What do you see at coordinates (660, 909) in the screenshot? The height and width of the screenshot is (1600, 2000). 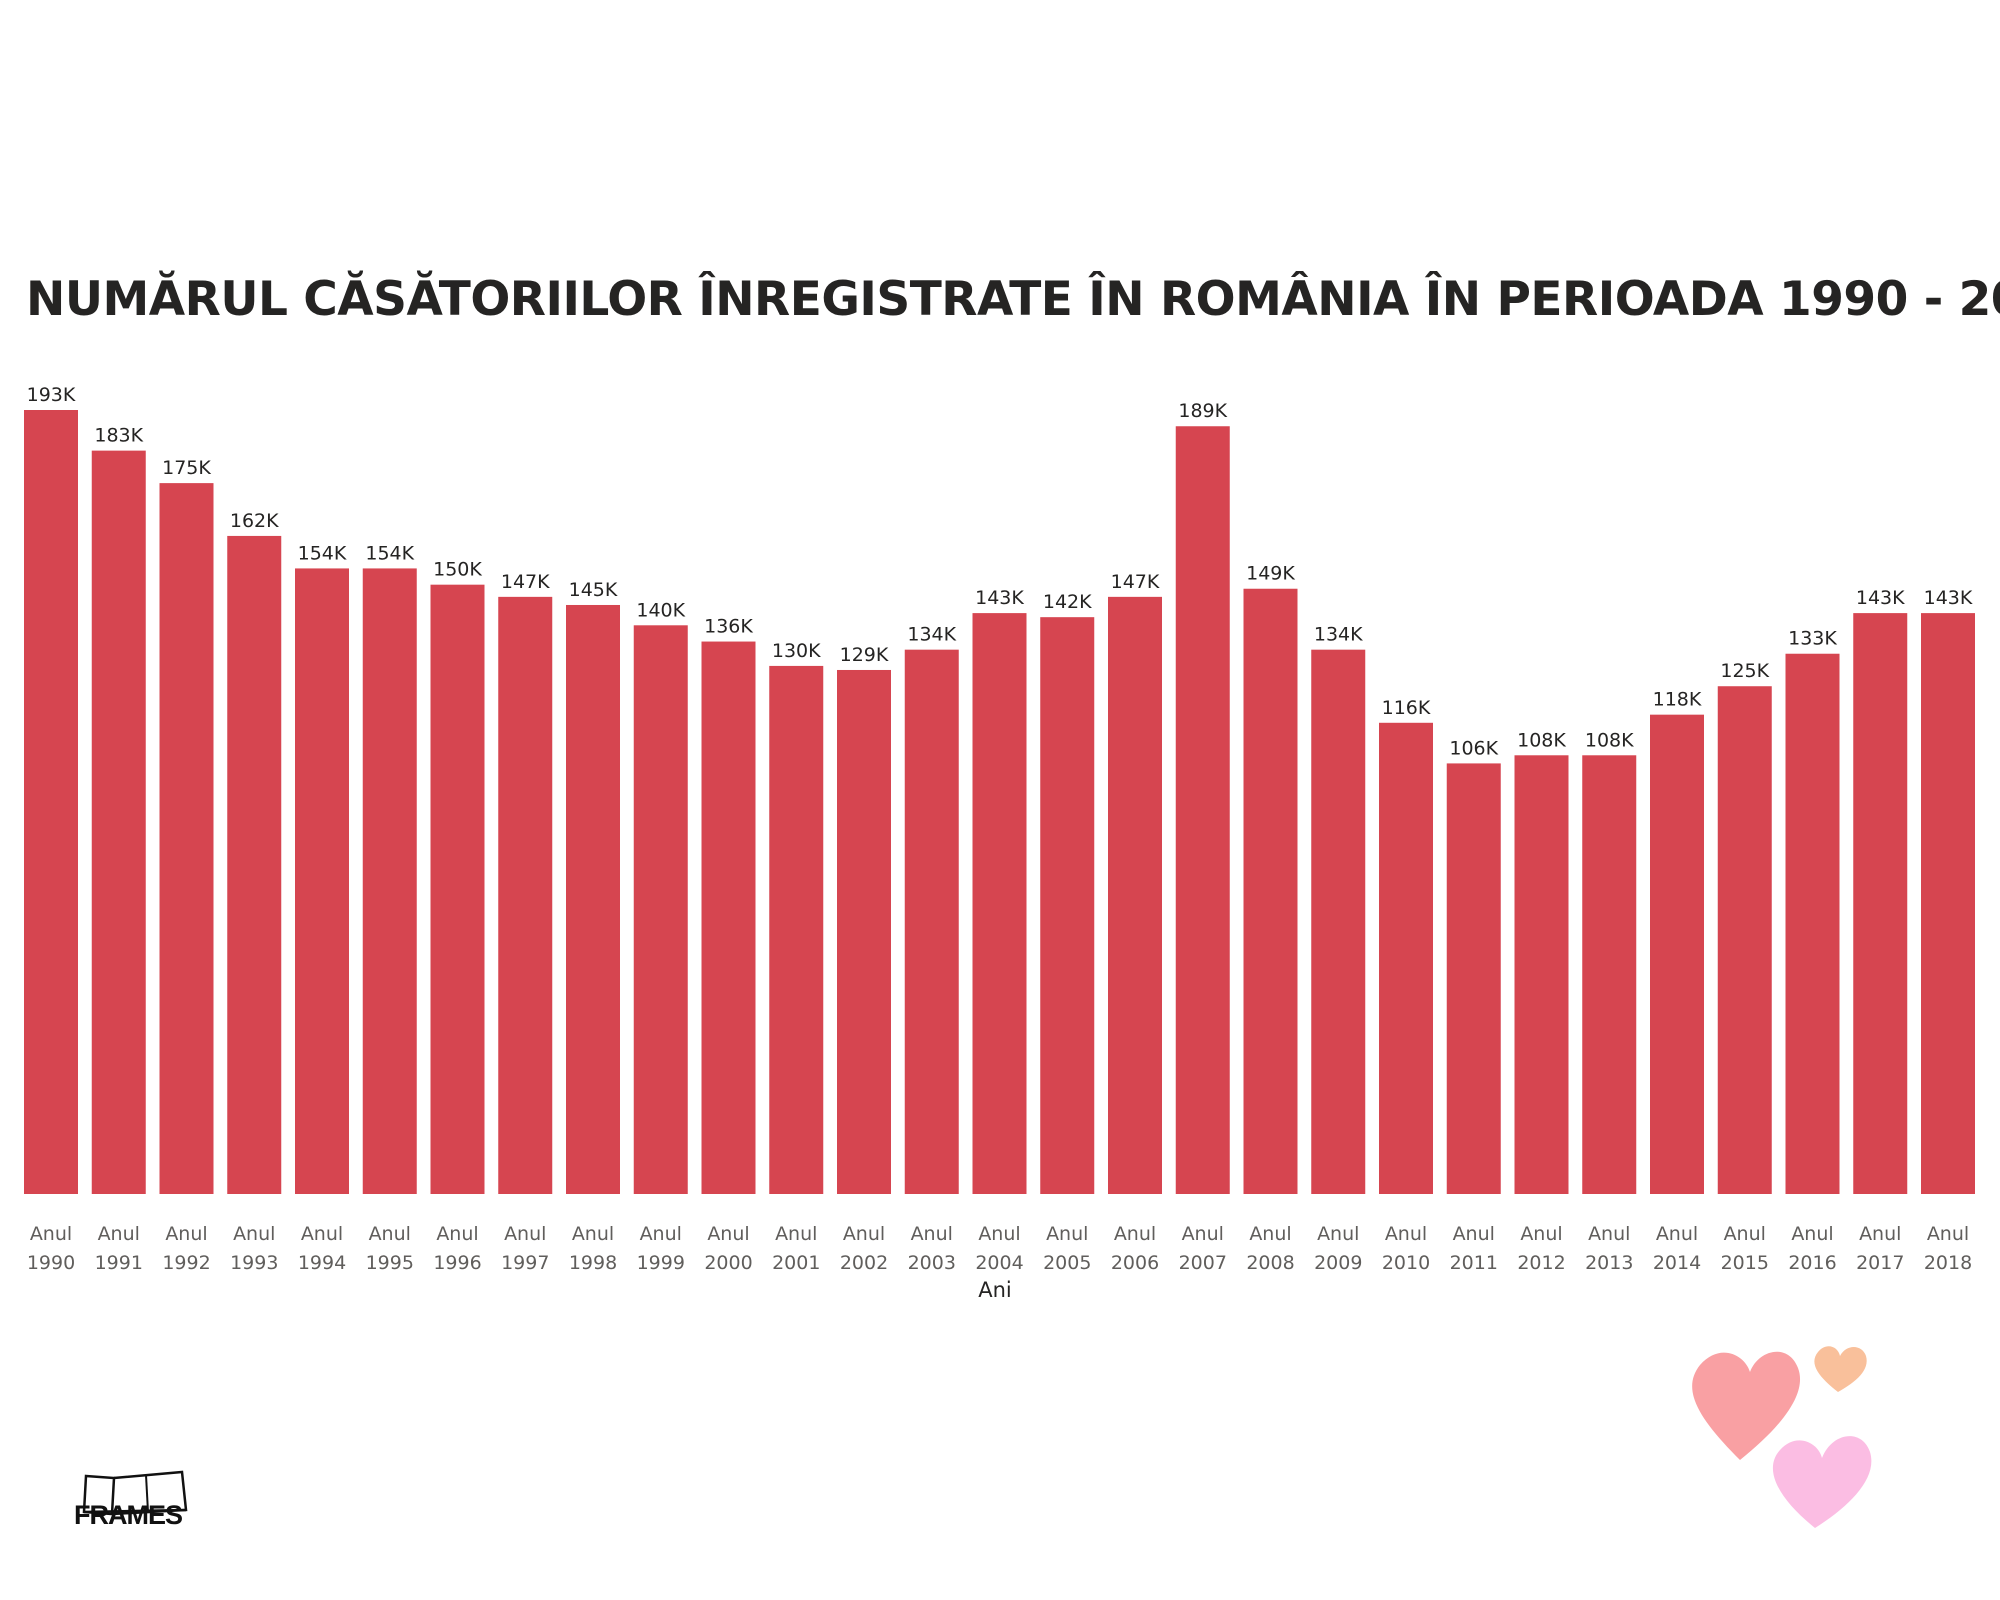 I see `bar-1999` at bounding box center [660, 909].